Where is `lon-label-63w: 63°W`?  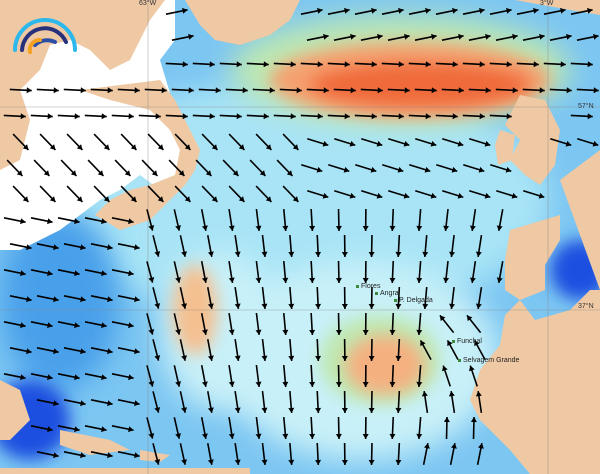 lon-label-63w: 63°W is located at coordinates (148, 3).